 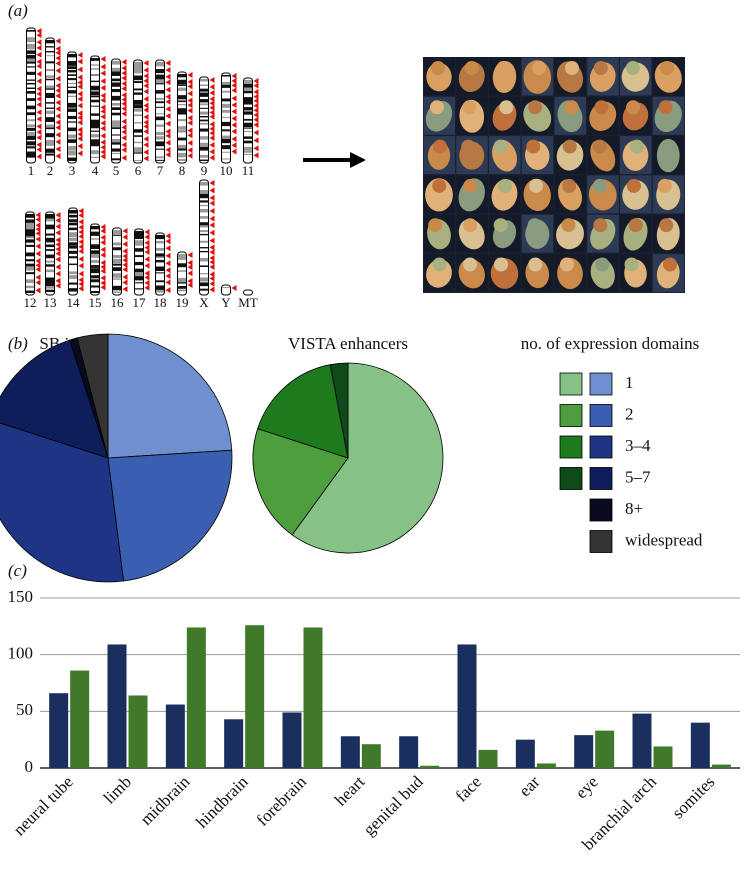 I want to click on x-tick-label: limb, so click(x=117, y=789).